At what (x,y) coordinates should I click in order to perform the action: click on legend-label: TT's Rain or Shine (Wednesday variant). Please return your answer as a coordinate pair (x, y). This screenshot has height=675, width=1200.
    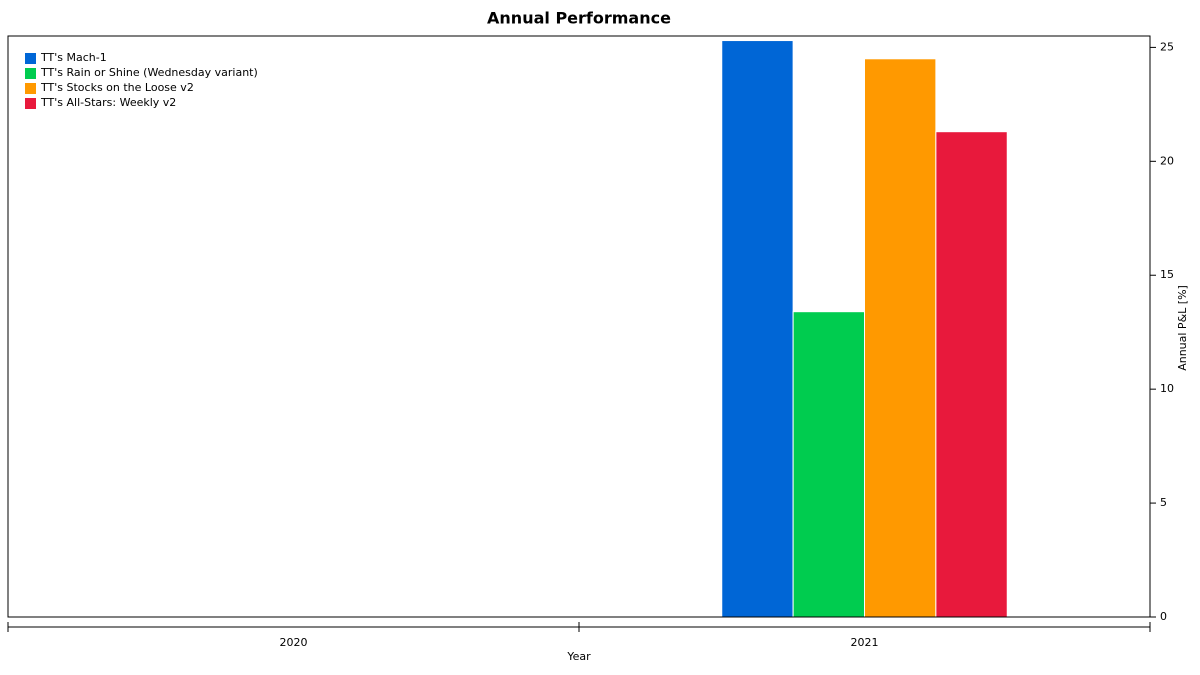
    Looking at the image, I should click on (149, 72).